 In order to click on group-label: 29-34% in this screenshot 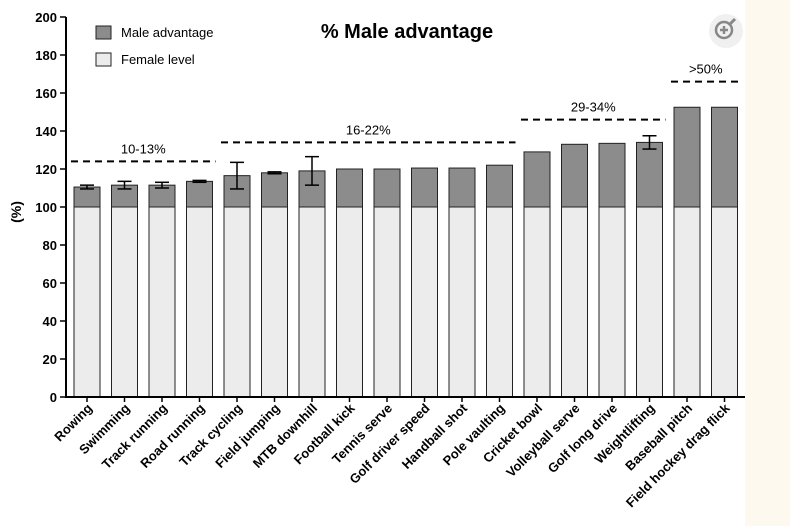, I will do `click(593, 107)`.